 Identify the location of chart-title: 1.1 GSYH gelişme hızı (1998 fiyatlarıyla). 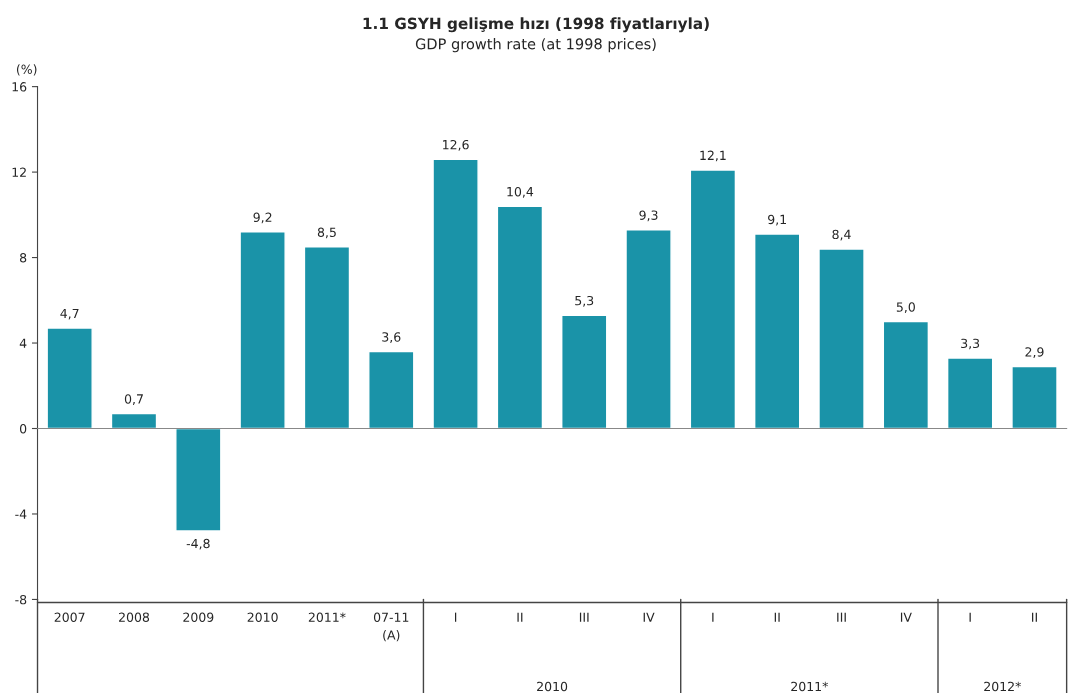
(536, 25).